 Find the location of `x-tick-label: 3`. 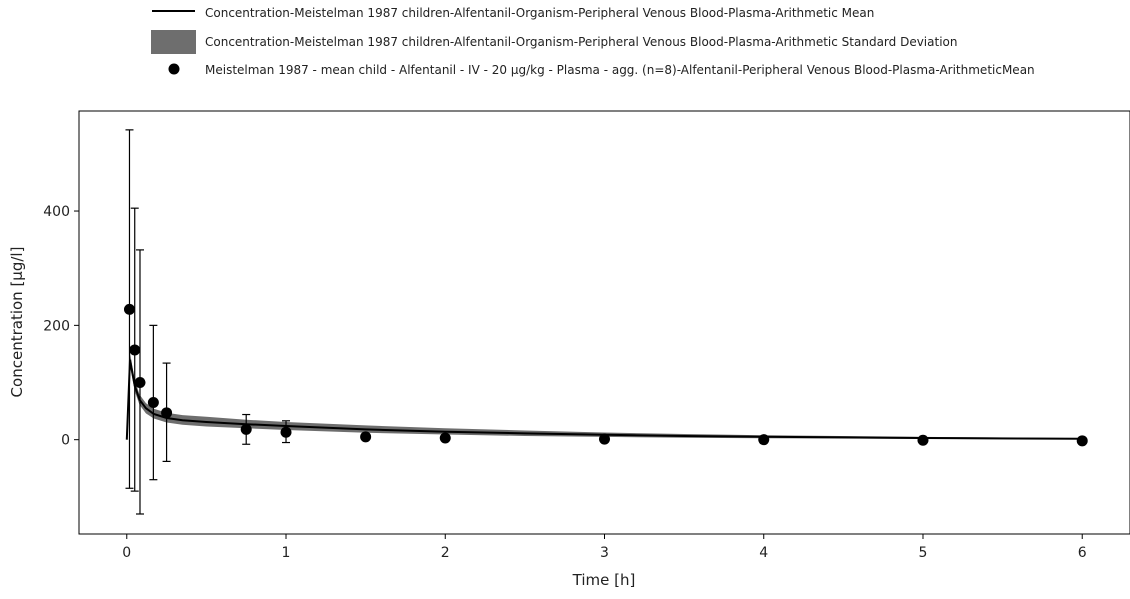

x-tick-label: 3 is located at coordinates (604, 553).